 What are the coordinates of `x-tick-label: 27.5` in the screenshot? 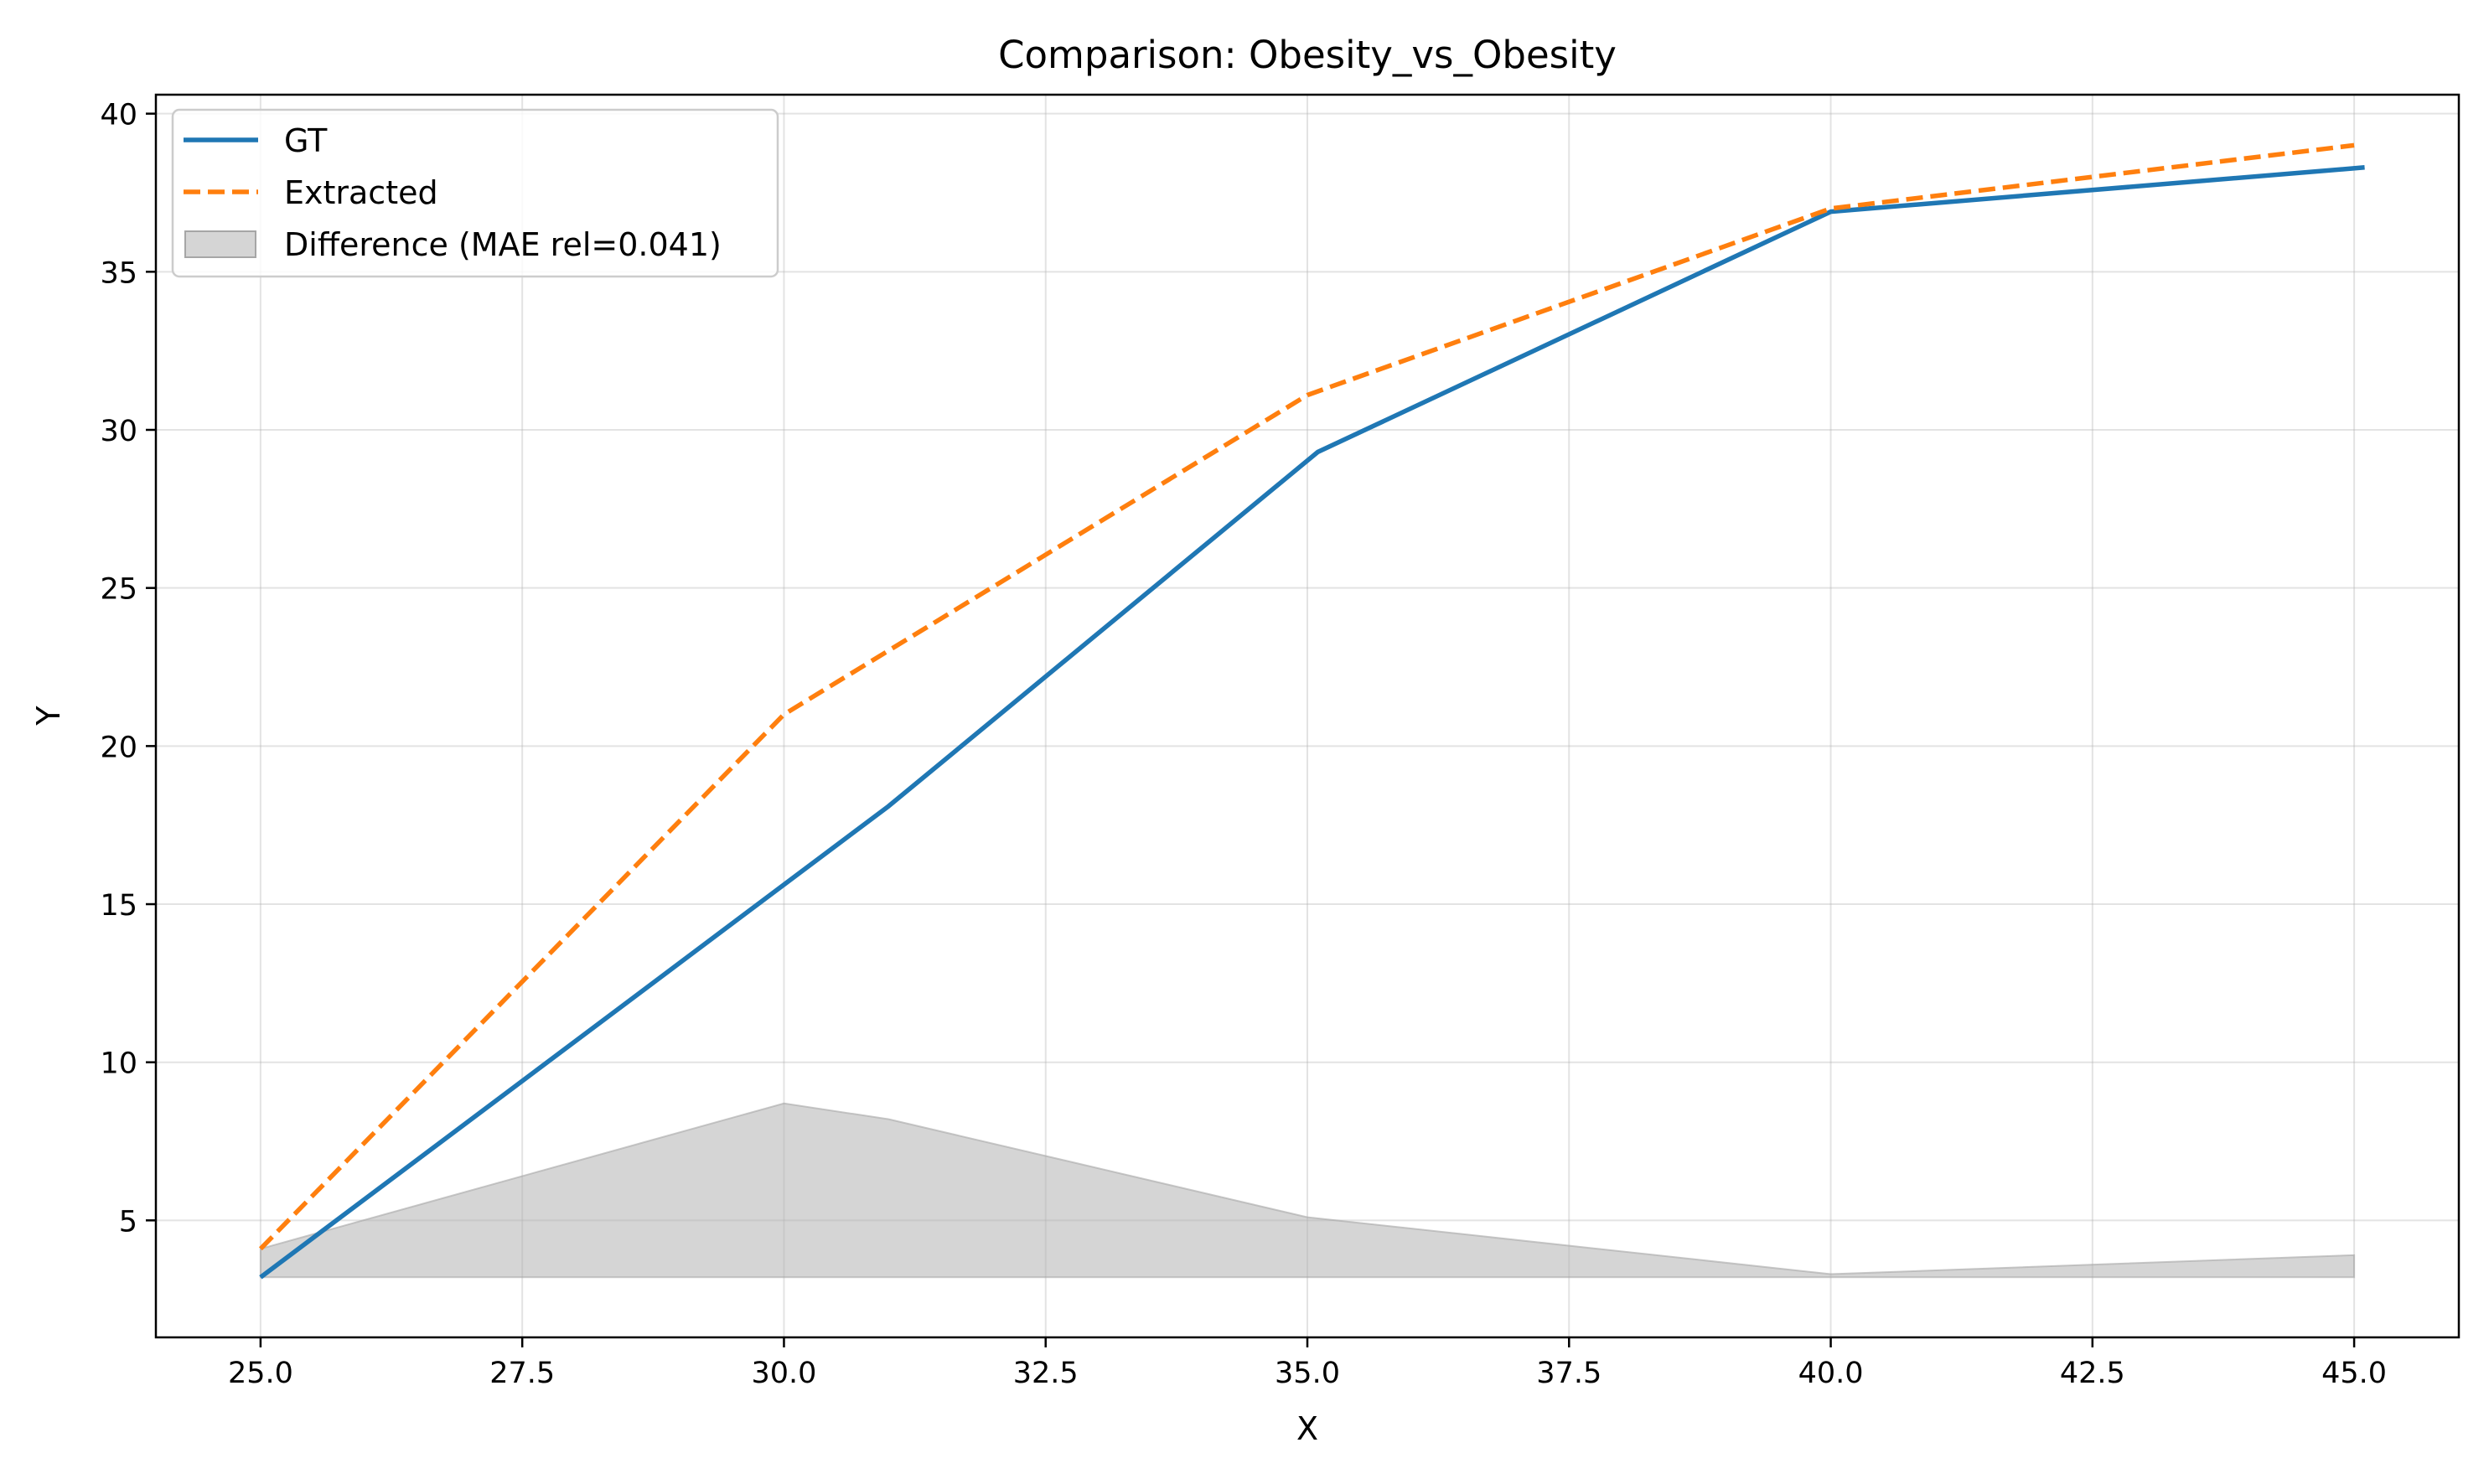 It's located at (522, 1373).